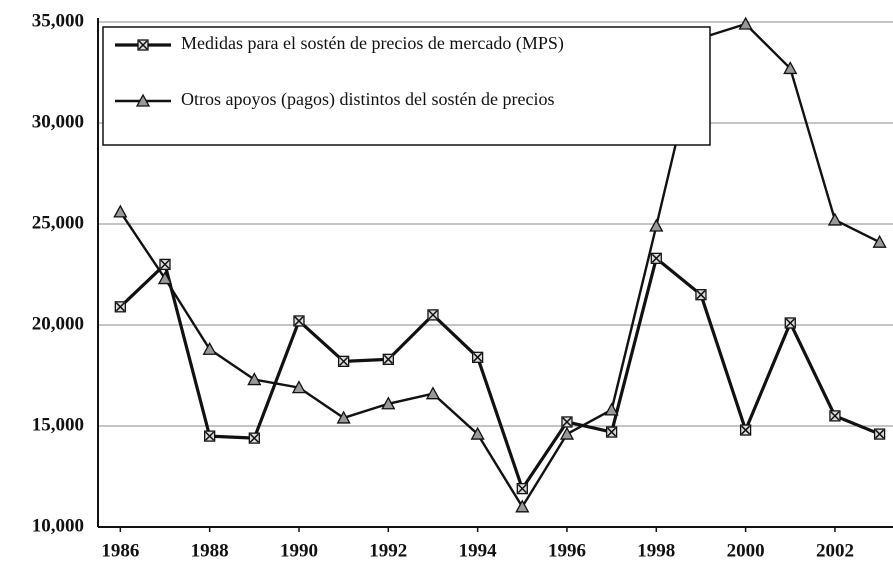 This screenshot has height=569, width=893. Describe the element at coordinates (210, 550) in the screenshot. I see `x-tick-label: 1988` at that location.